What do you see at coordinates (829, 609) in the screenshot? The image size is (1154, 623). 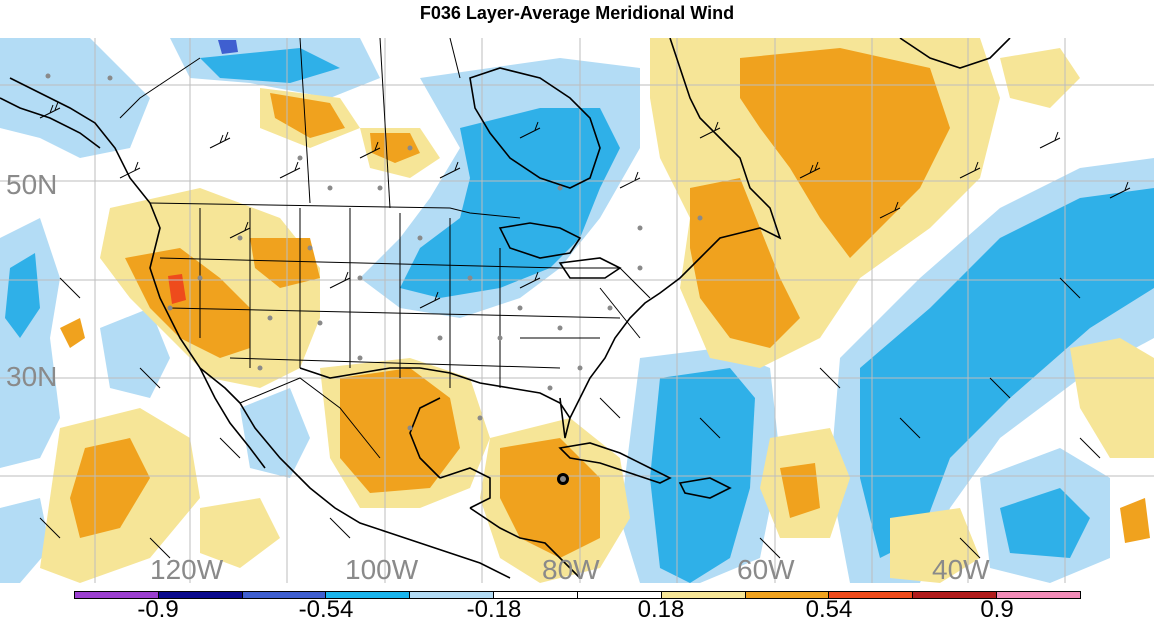 I see `colorbar-label: 0.54` at bounding box center [829, 609].